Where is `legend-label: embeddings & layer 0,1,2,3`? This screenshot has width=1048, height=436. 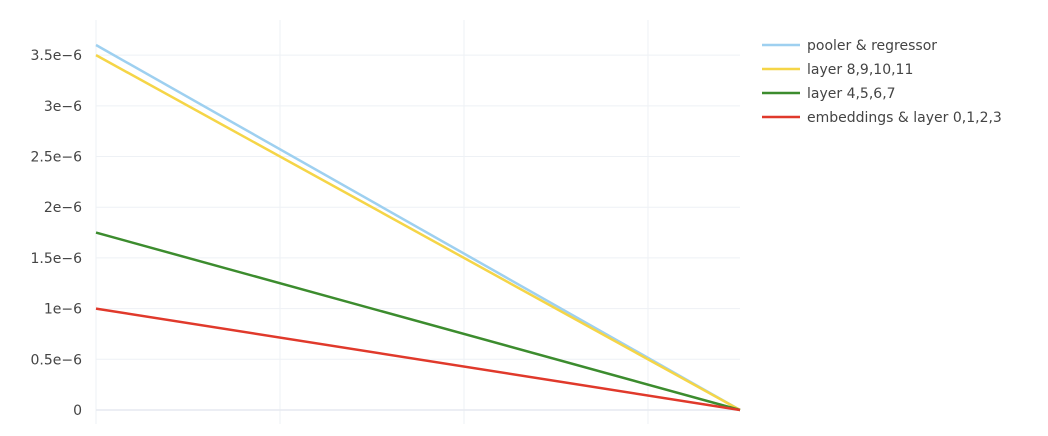
legend-label: embeddings & layer 0,1,2,3 is located at coordinates (904, 118).